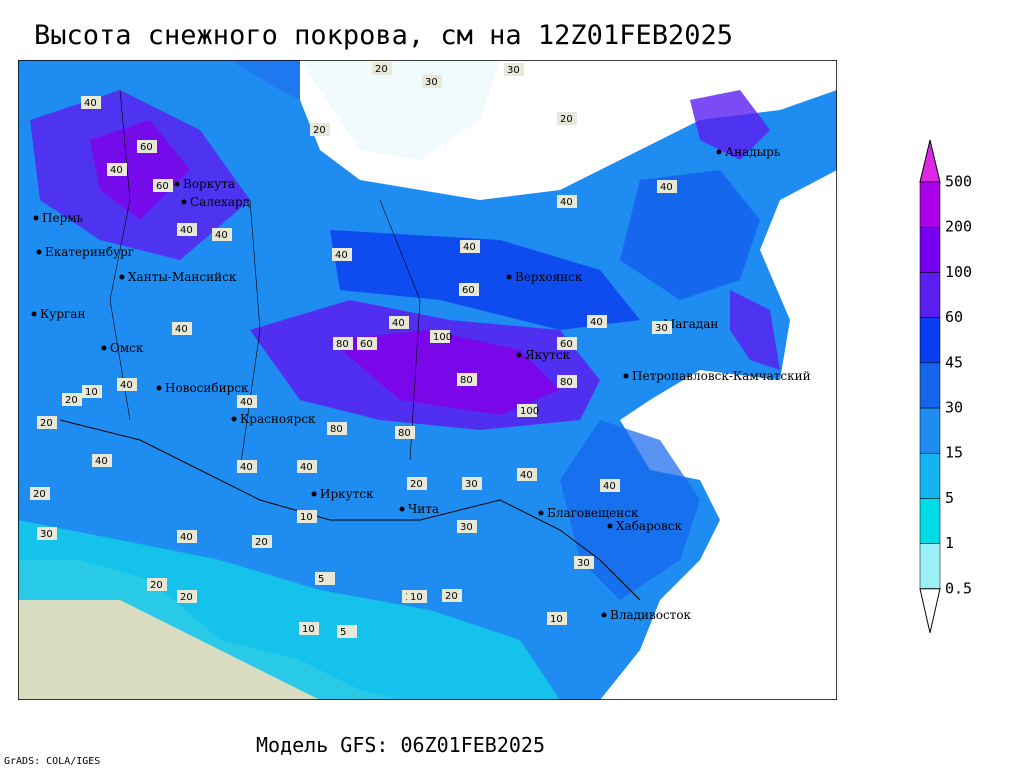  What do you see at coordinates (949, 498) in the screenshot?
I see `colorbar-label: 5` at bounding box center [949, 498].